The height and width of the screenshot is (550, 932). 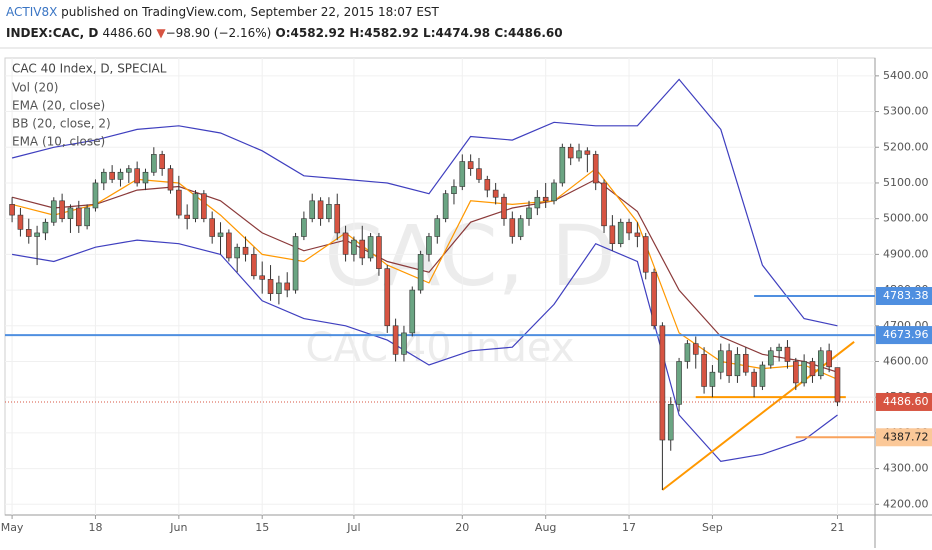 I want to click on legend-entry: EMA (10, close), so click(x=58, y=142).